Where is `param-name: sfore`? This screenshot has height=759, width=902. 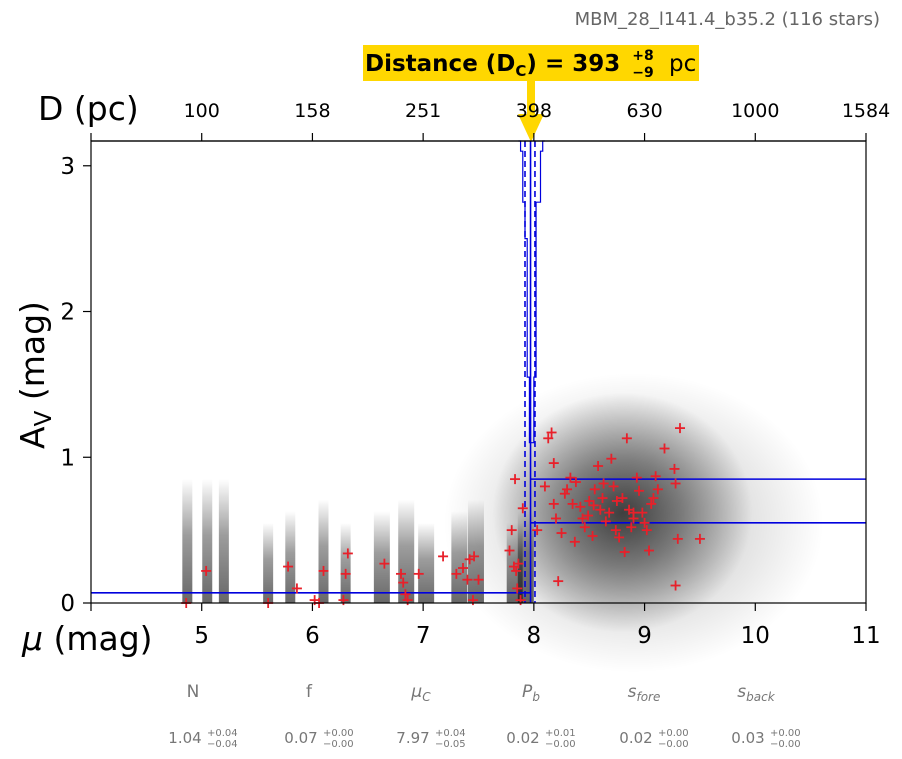 param-name: sfore is located at coordinates (644, 693).